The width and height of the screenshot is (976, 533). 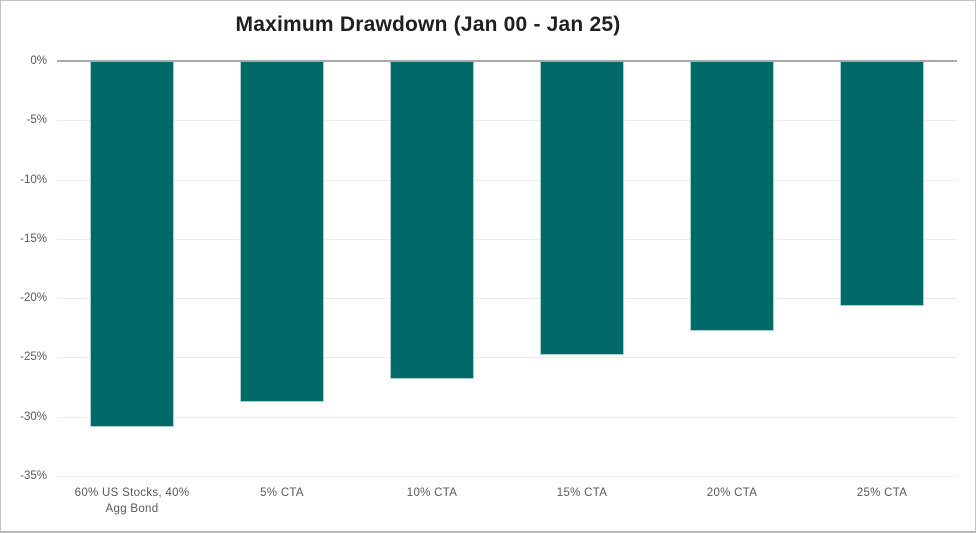 I want to click on x-tick-label: 15% CTA, so click(x=582, y=493).